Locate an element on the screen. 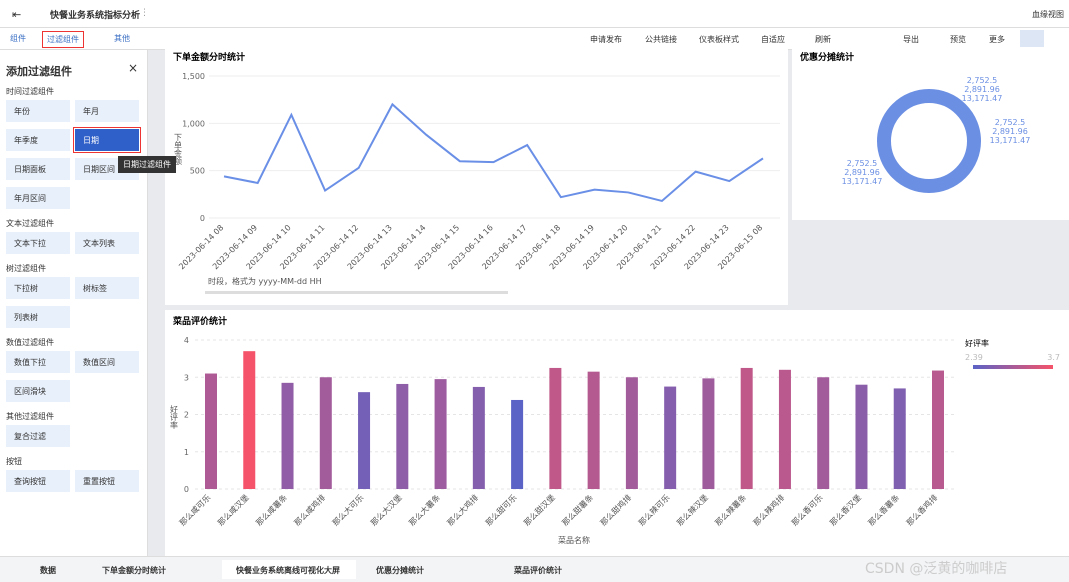 The image size is (1069, 582). tab-label: 下单金额分时统计 is located at coordinates (134, 570).